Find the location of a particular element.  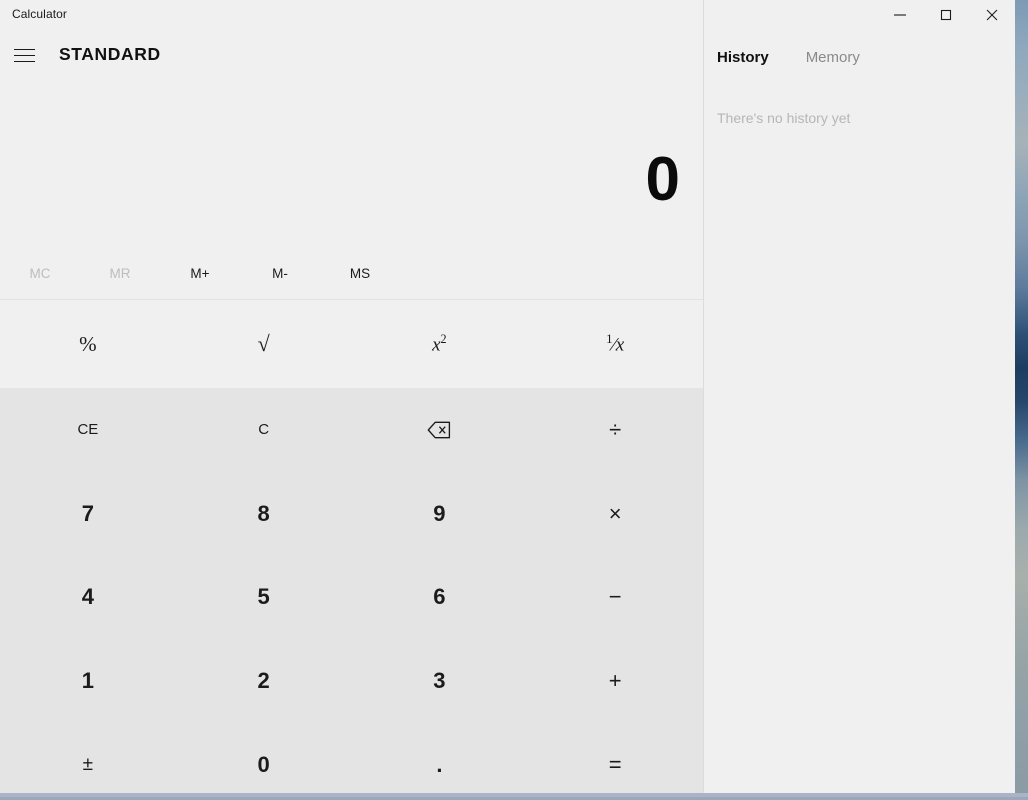

close-icon is located at coordinates (992, 15).